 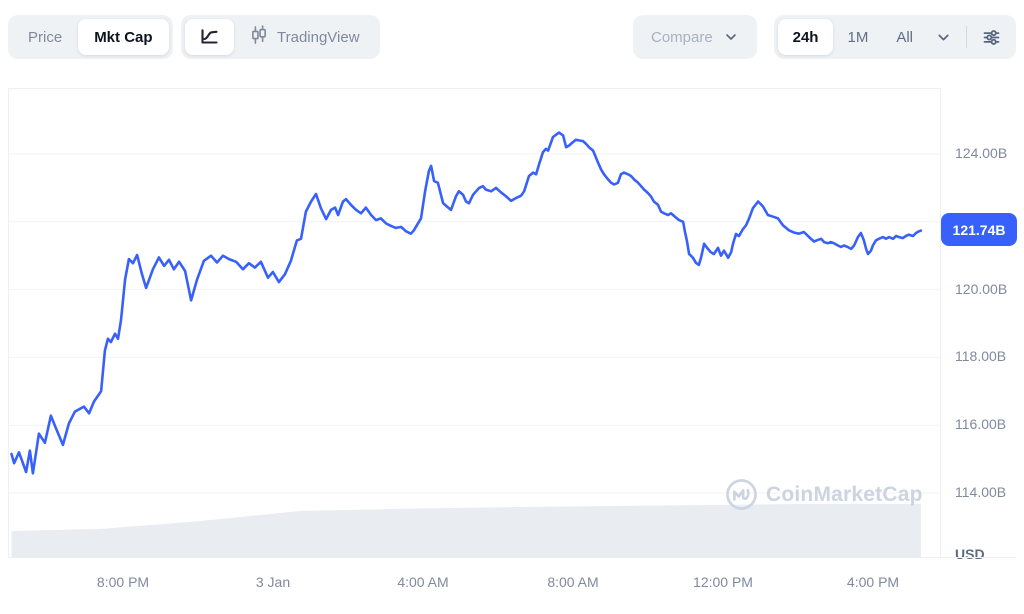 I want to click on line-chart-toggle, so click(x=209, y=37).